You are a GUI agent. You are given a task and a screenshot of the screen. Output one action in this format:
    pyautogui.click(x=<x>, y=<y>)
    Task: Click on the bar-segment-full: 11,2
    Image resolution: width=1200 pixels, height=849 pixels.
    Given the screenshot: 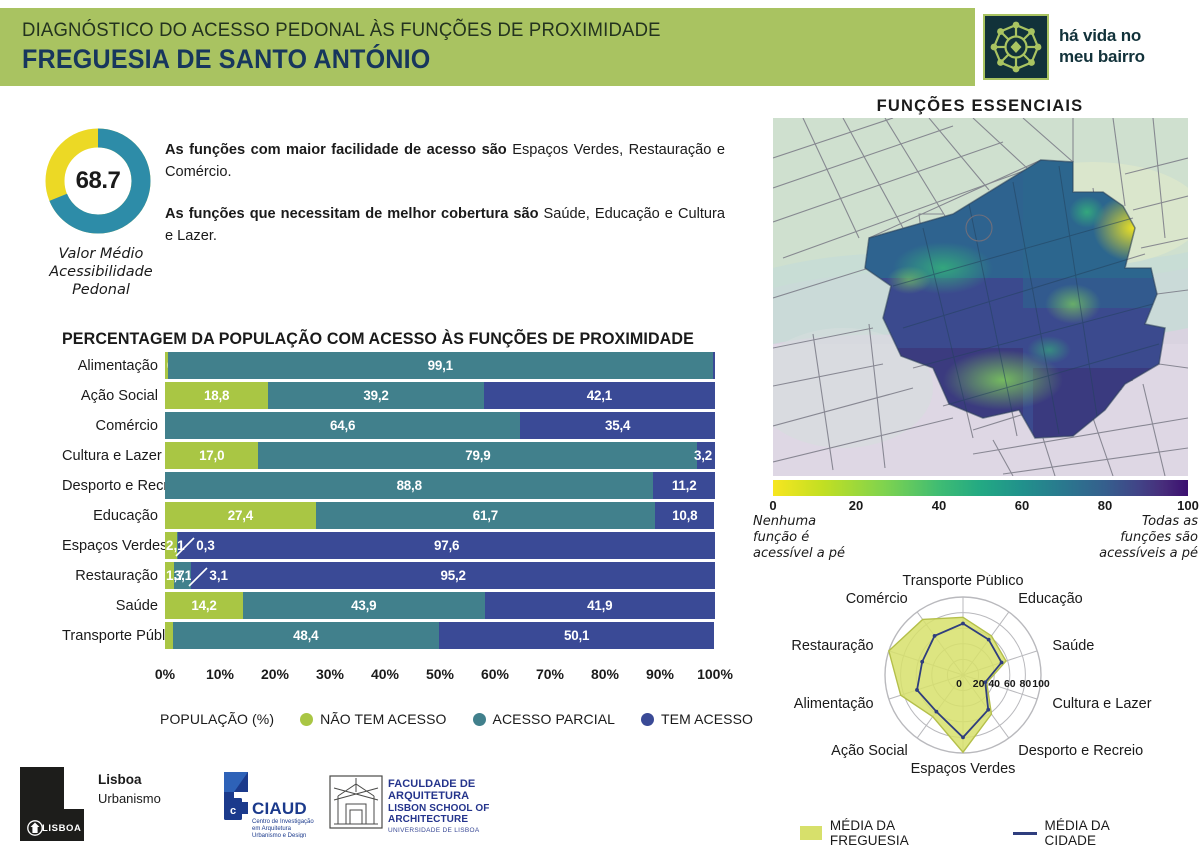 What is the action you would take?
    pyautogui.click(x=684, y=485)
    